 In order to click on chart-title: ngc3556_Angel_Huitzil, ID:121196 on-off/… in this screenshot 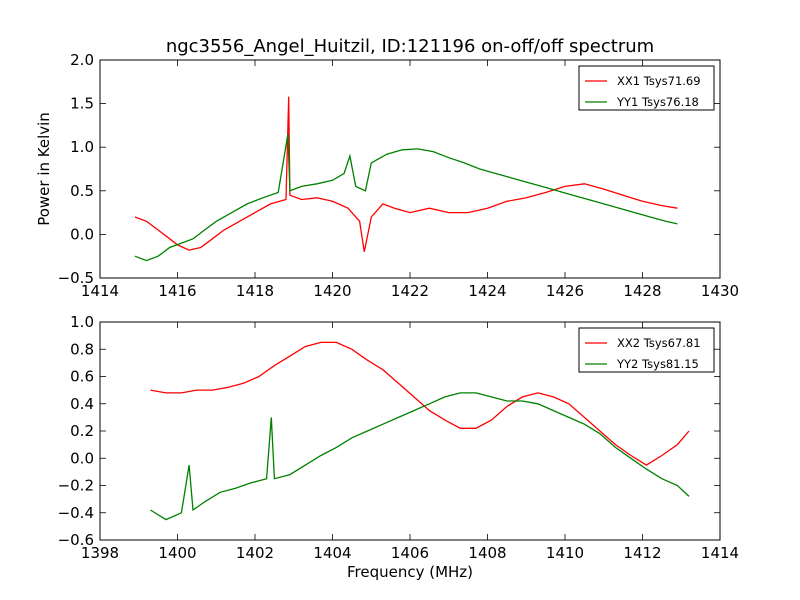, I will do `click(410, 46)`.